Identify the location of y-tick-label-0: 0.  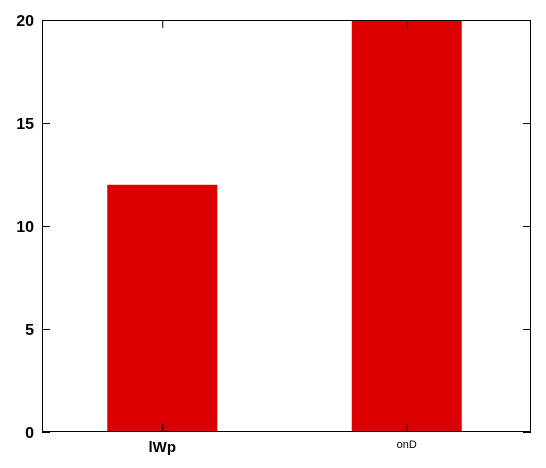
(29, 433).